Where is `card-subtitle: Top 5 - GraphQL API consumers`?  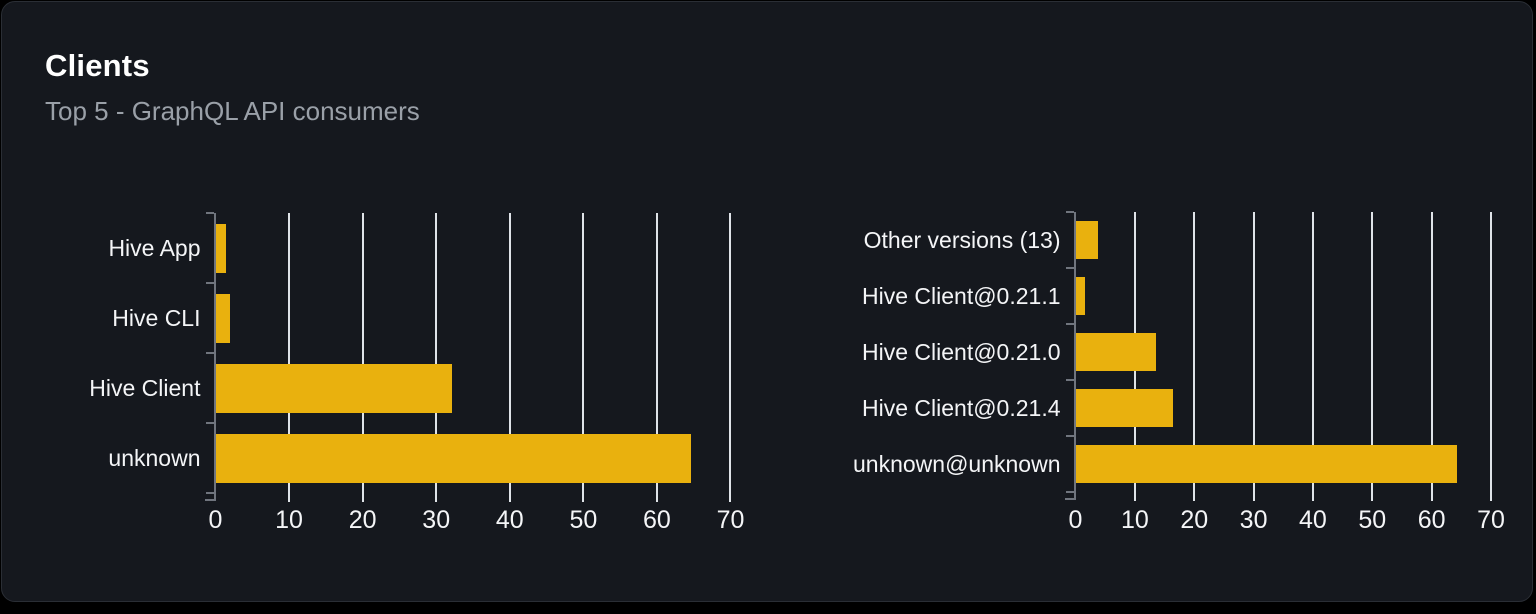 card-subtitle: Top 5 - GraphQL API consumers is located at coordinates (232, 111).